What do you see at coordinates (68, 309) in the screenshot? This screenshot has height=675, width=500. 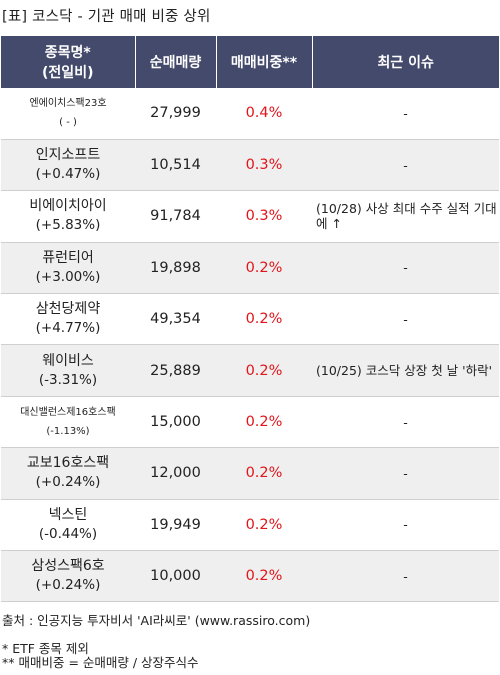 I see `stock-name: 삼천당제약` at bounding box center [68, 309].